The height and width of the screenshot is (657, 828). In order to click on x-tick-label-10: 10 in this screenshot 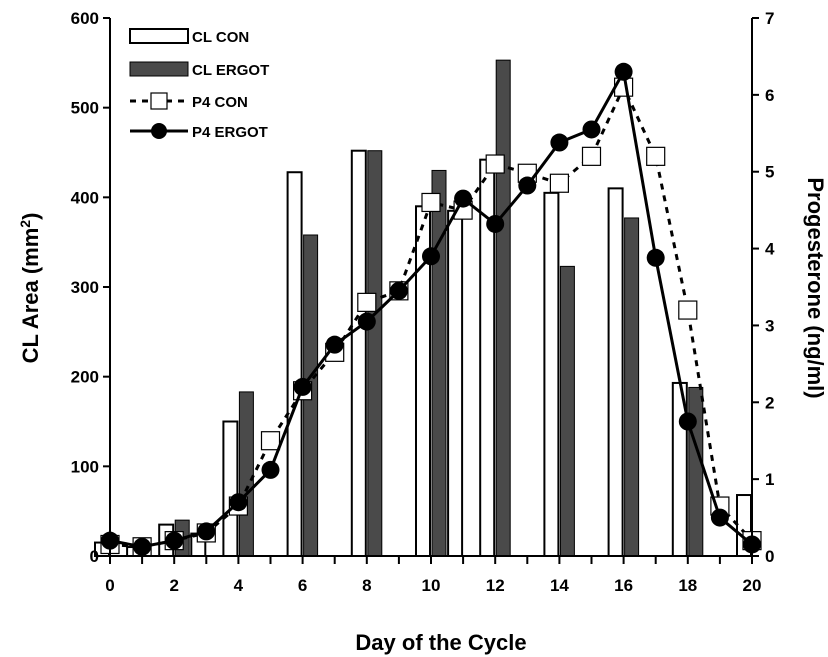, I will do `click(431, 585)`.